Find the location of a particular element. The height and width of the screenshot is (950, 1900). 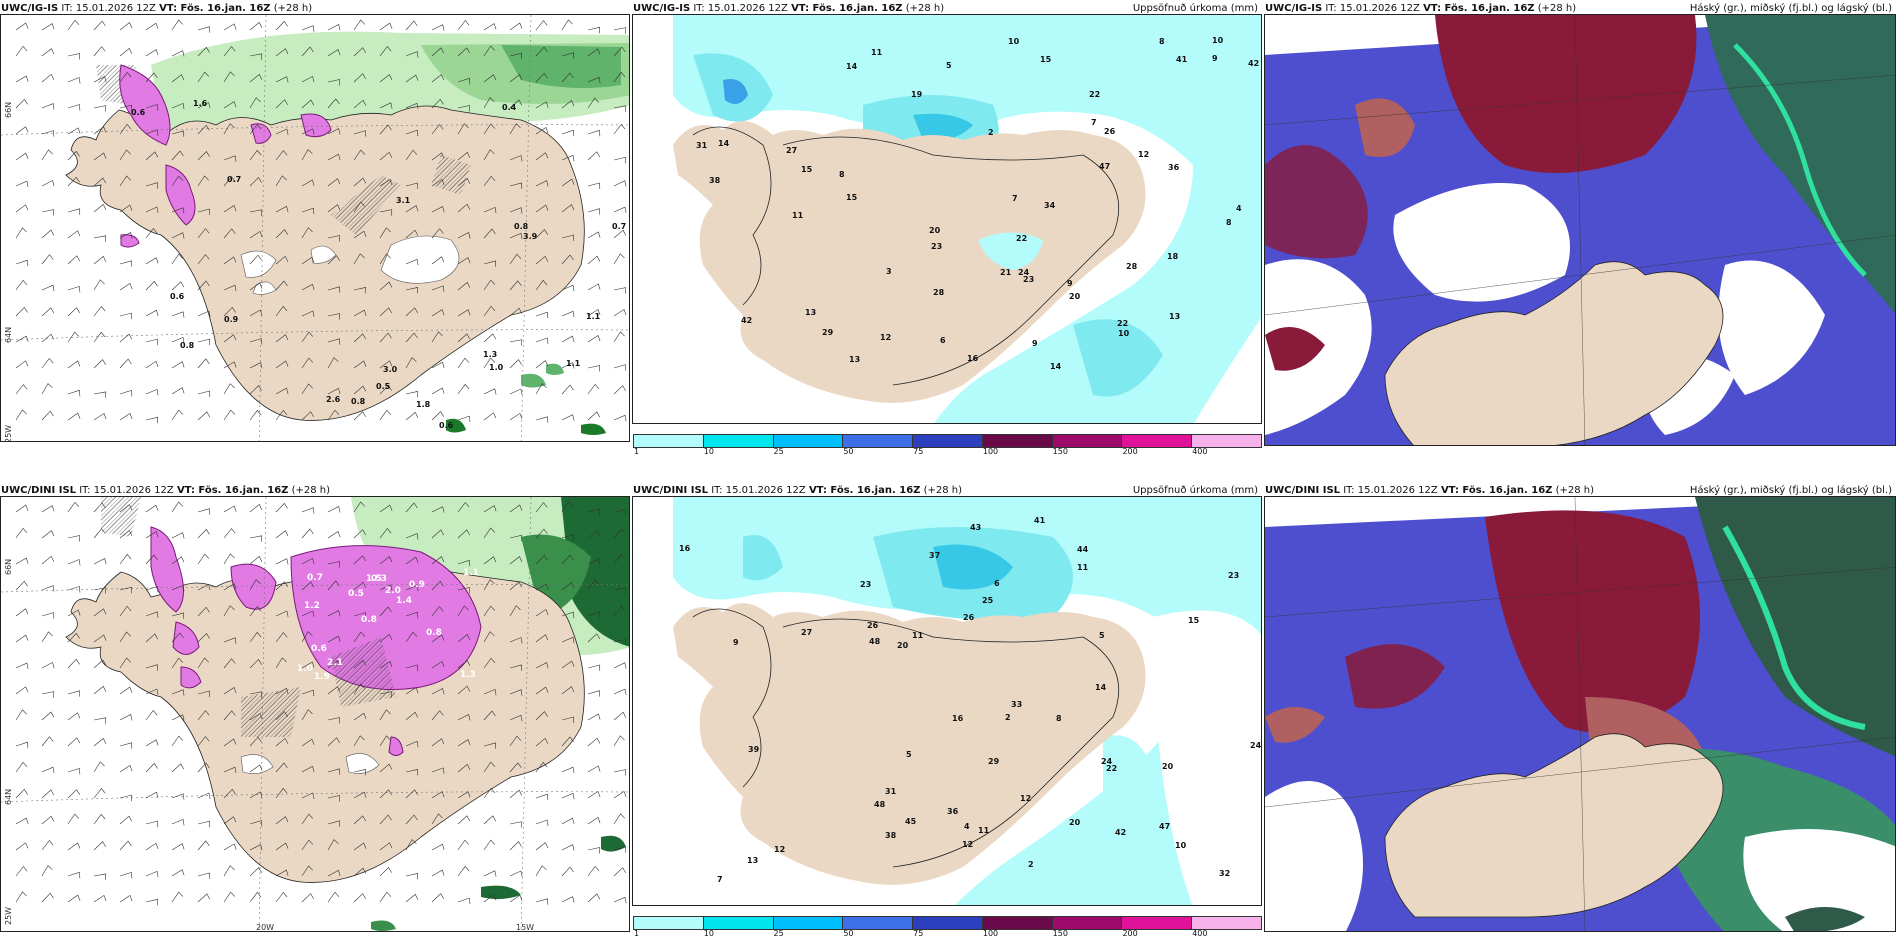

value-label: 48 is located at coordinates (880, 804).